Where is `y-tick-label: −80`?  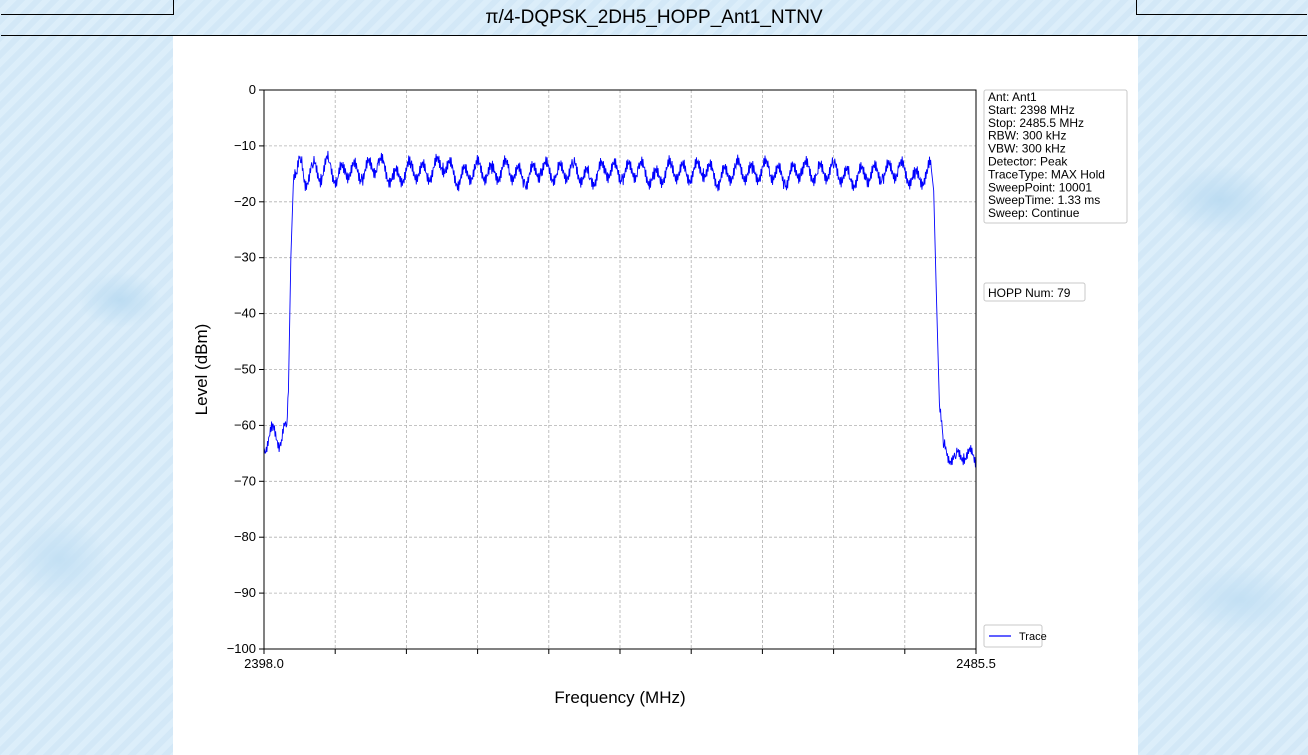 y-tick-label: −80 is located at coordinates (245, 536).